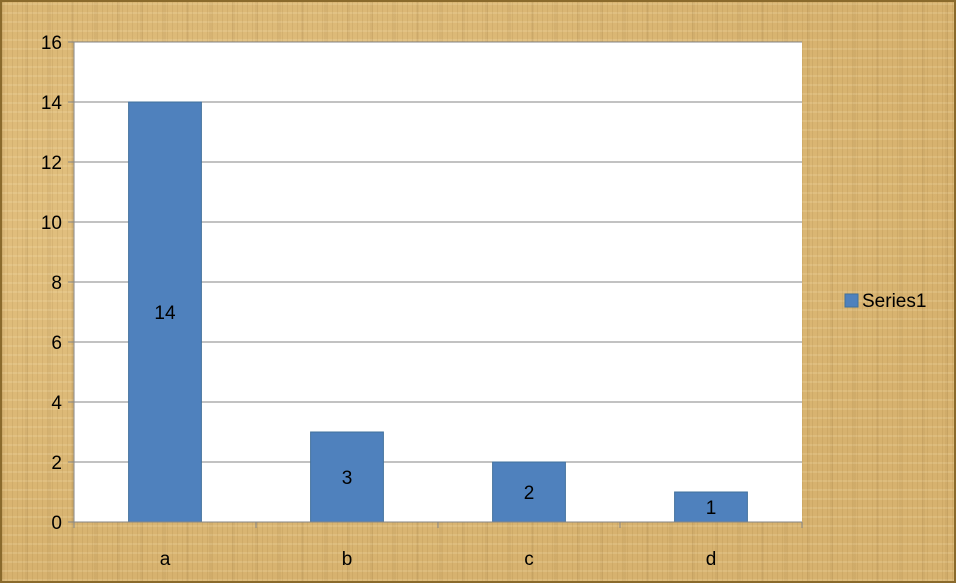 Image resolution: width=956 pixels, height=585 pixels. What do you see at coordinates (851, 300) in the screenshot?
I see `legend-swatch` at bounding box center [851, 300].